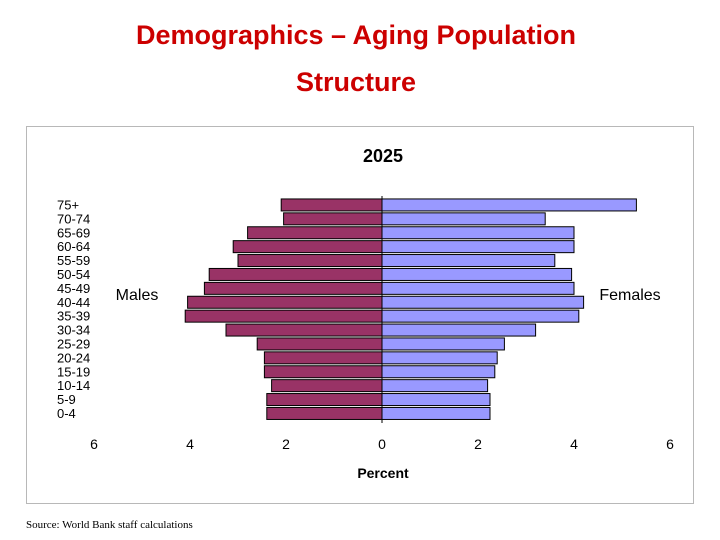 Image resolution: width=720 pixels, height=540 pixels. Describe the element at coordinates (509, 205) in the screenshot. I see `bar-females-75+` at that location.